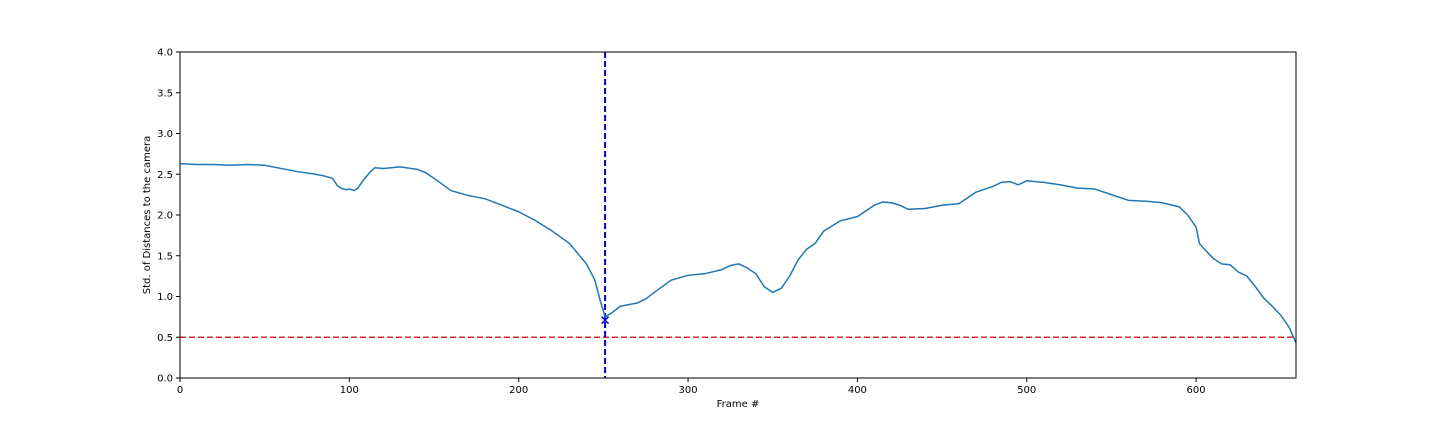 This screenshot has width=1440, height=432. I want to click on y-tick-label: 3.5, so click(165, 93).